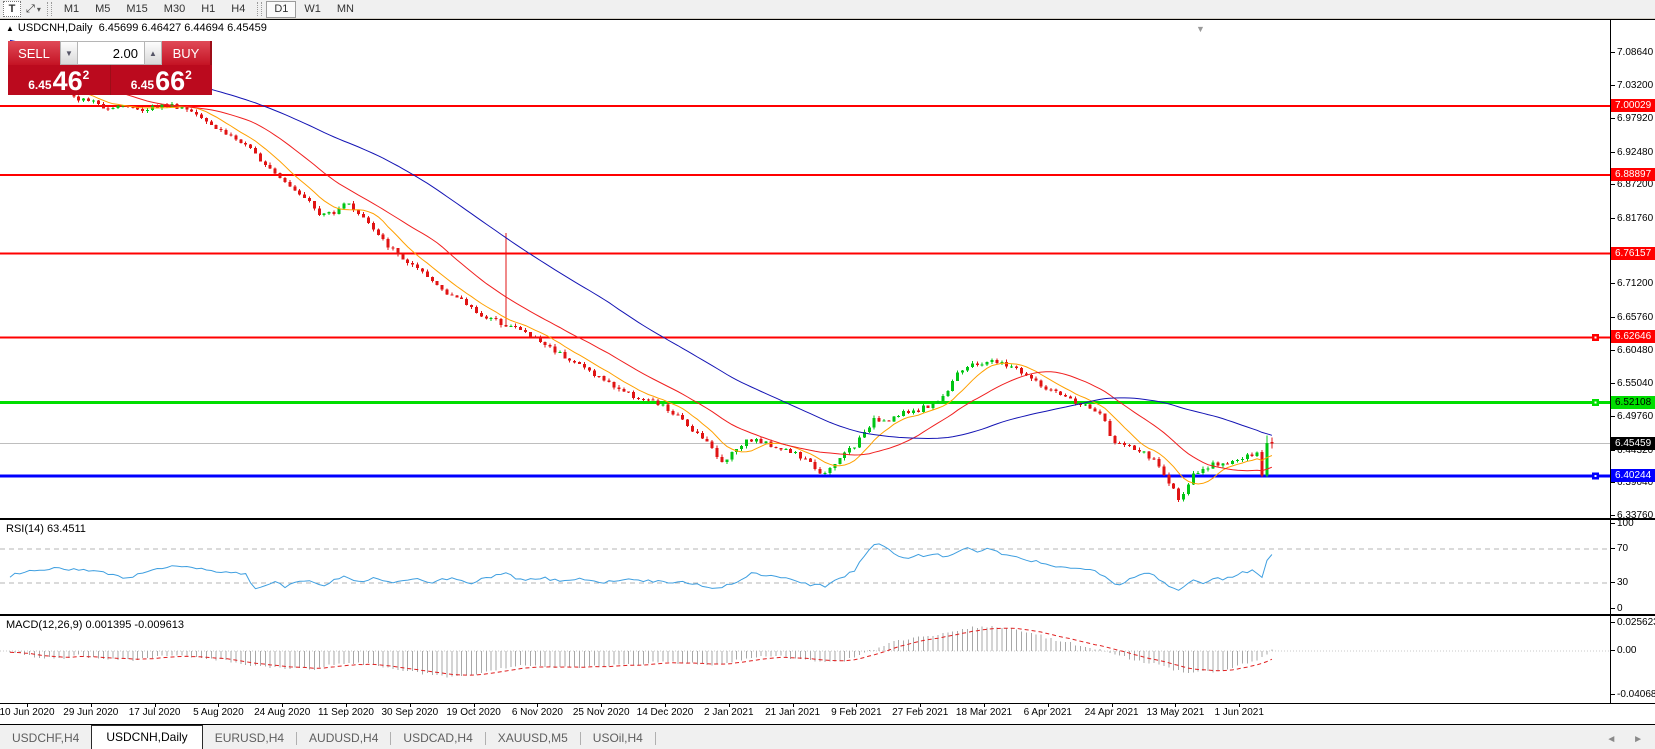 The height and width of the screenshot is (749, 1655). Describe the element at coordinates (344, 738) in the screenshot. I see `chart-tab-audusd: AUDUSD,H4` at that location.